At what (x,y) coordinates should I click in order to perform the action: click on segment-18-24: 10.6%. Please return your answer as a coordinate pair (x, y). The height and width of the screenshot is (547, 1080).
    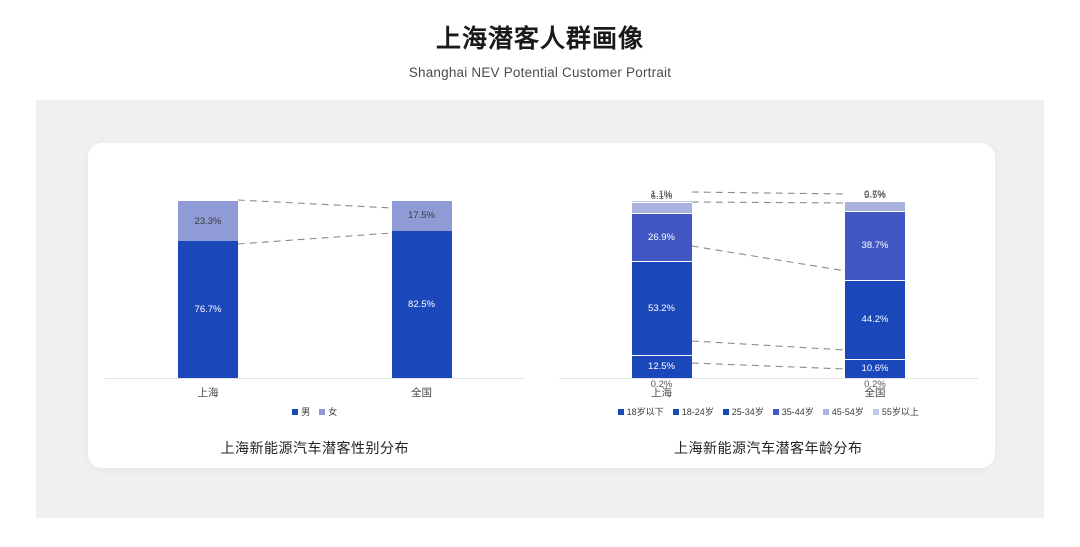
    Looking at the image, I should click on (875, 368).